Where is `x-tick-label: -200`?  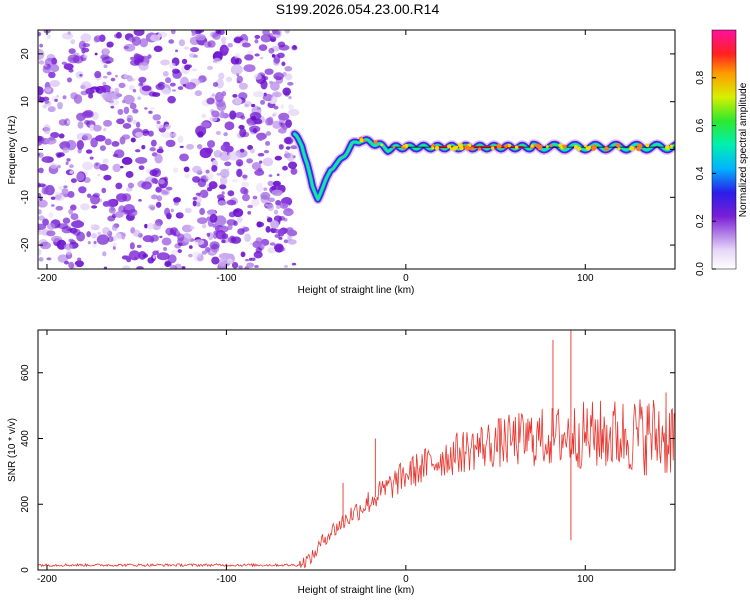 x-tick-label: -200 is located at coordinates (47, 579).